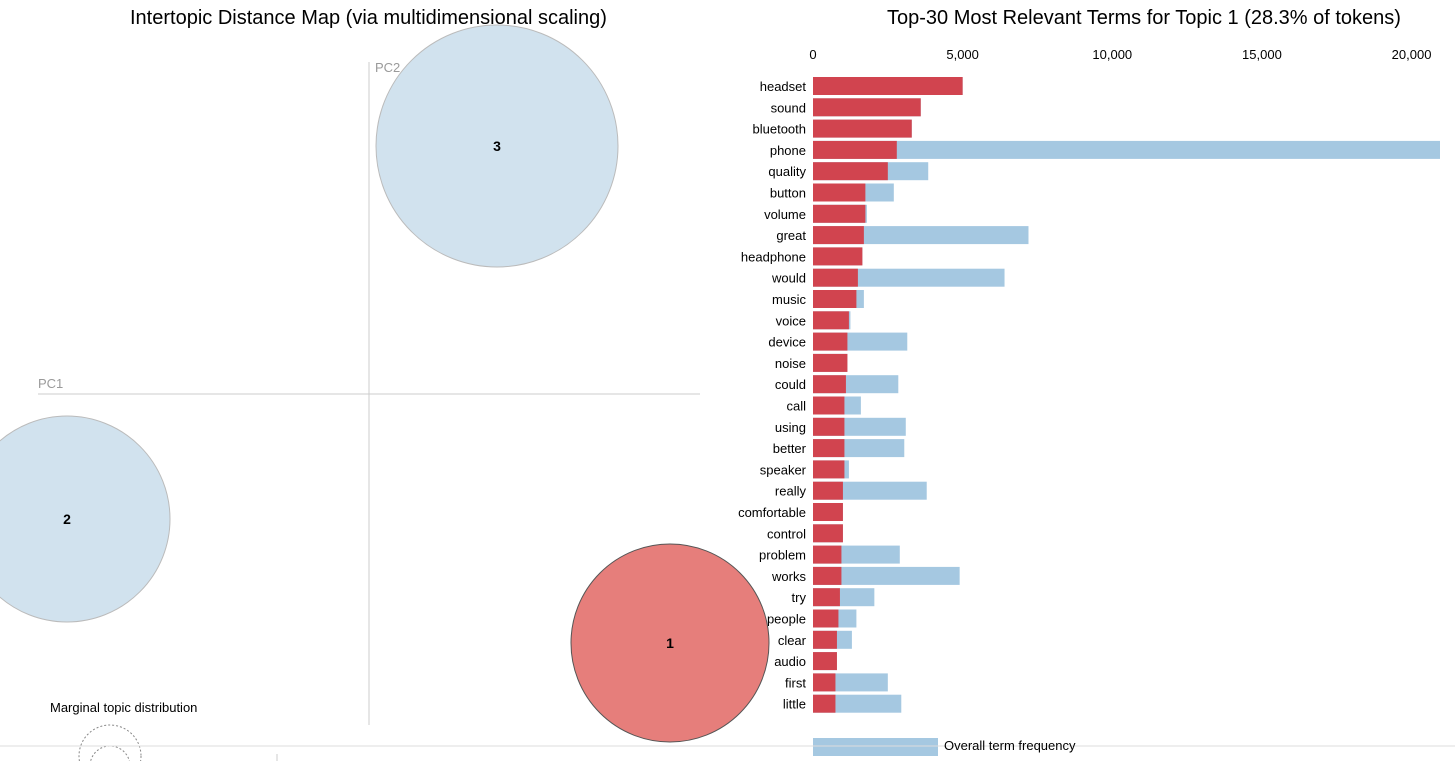  What do you see at coordinates (828, 533) in the screenshot?
I see `topic-bar-control` at bounding box center [828, 533].